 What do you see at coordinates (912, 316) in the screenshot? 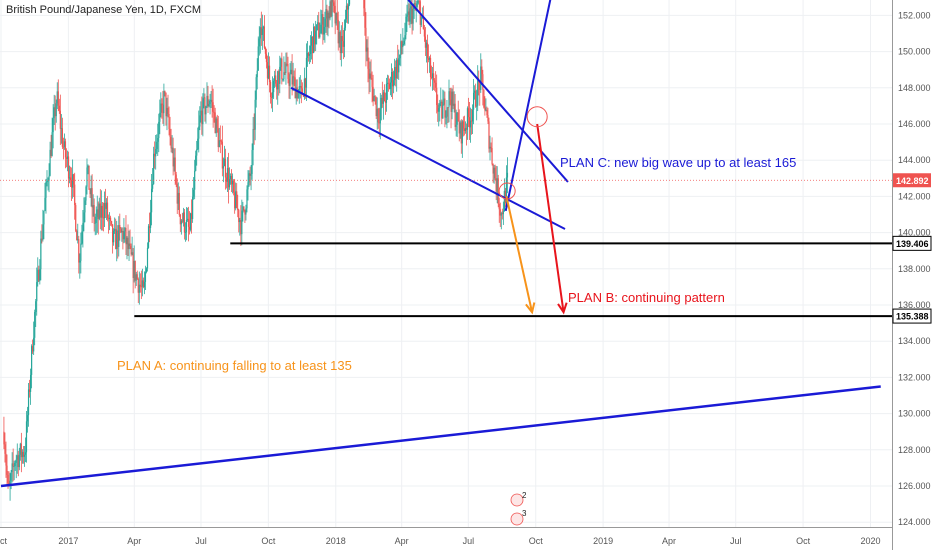
I see `level-price-tag-border` at bounding box center [912, 316].